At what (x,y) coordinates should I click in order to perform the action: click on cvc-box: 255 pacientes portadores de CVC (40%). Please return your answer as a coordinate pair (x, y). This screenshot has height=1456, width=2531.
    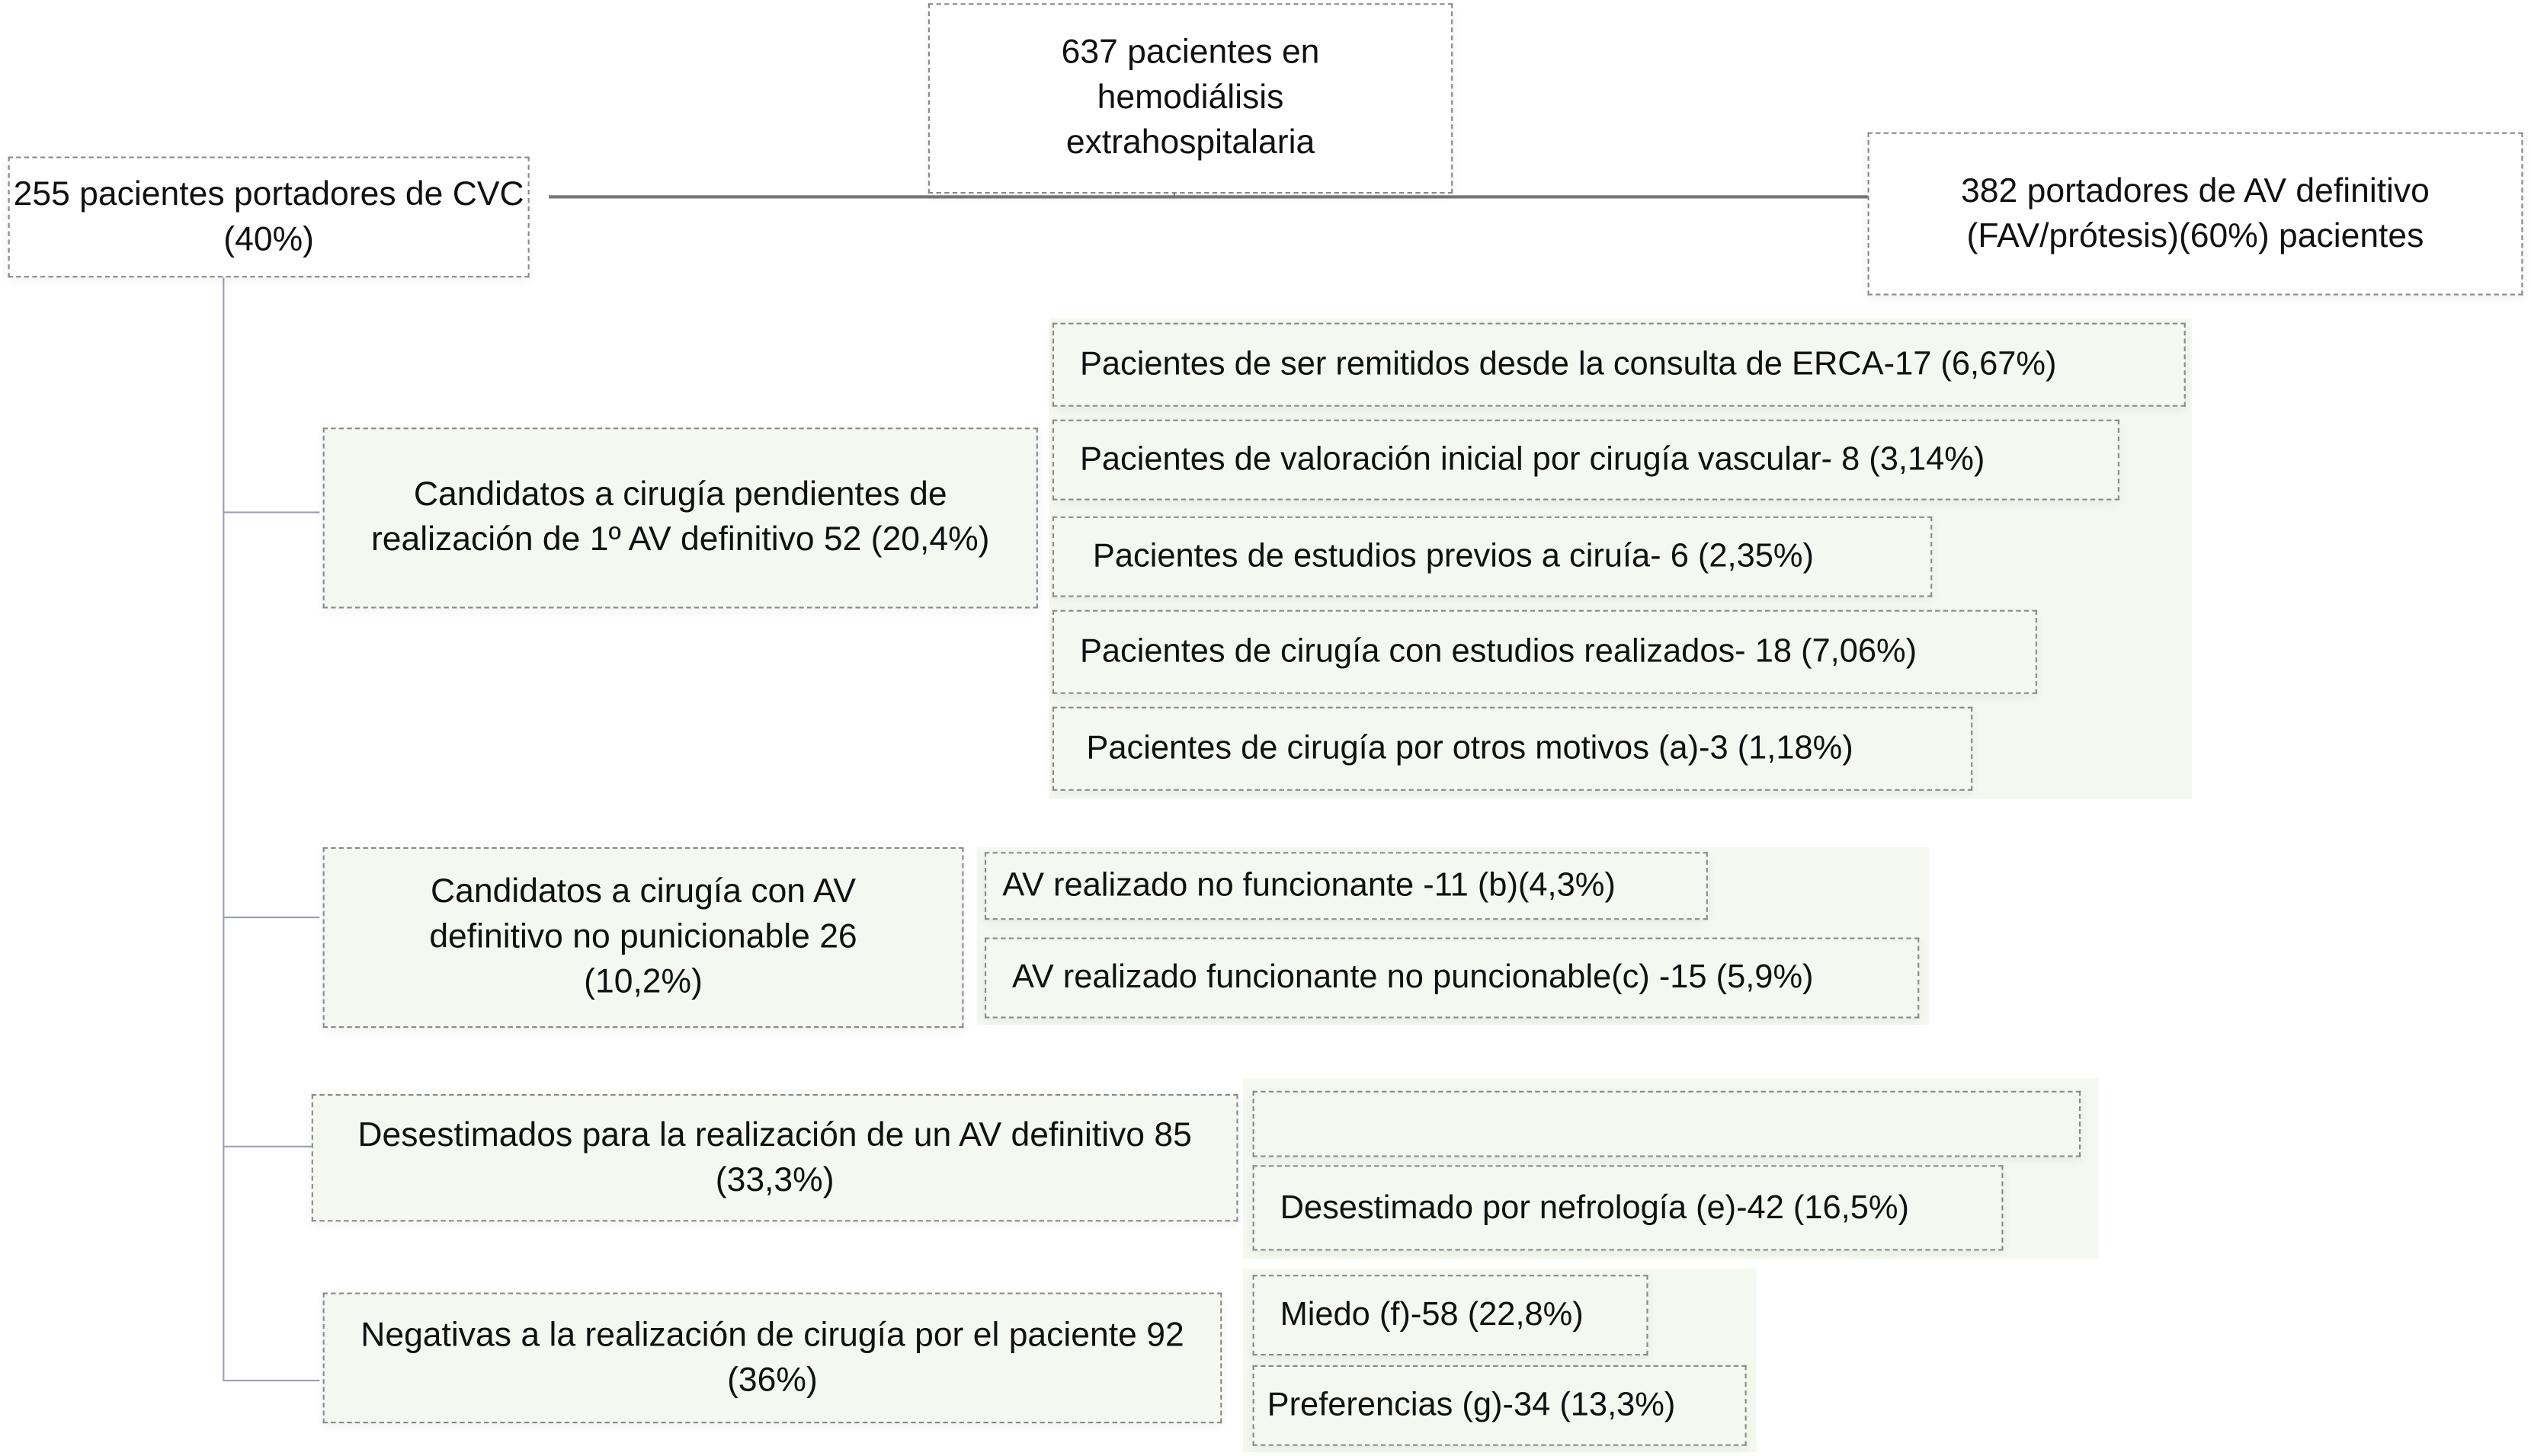
    Looking at the image, I should click on (269, 217).